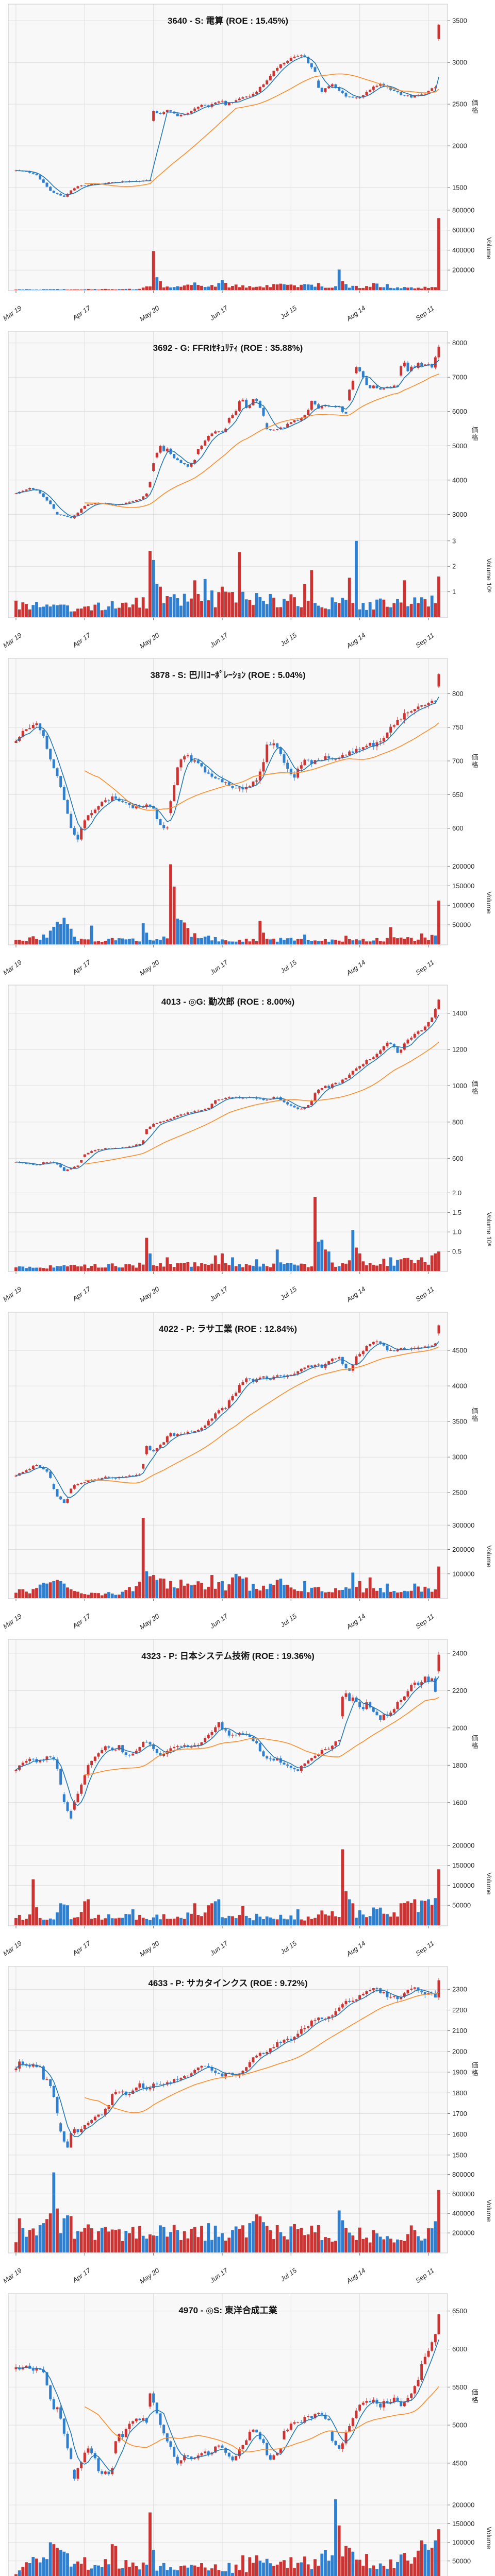  Describe the element at coordinates (81, 1621) in the screenshot. I see `date-tick-label: Apr 17` at that location.